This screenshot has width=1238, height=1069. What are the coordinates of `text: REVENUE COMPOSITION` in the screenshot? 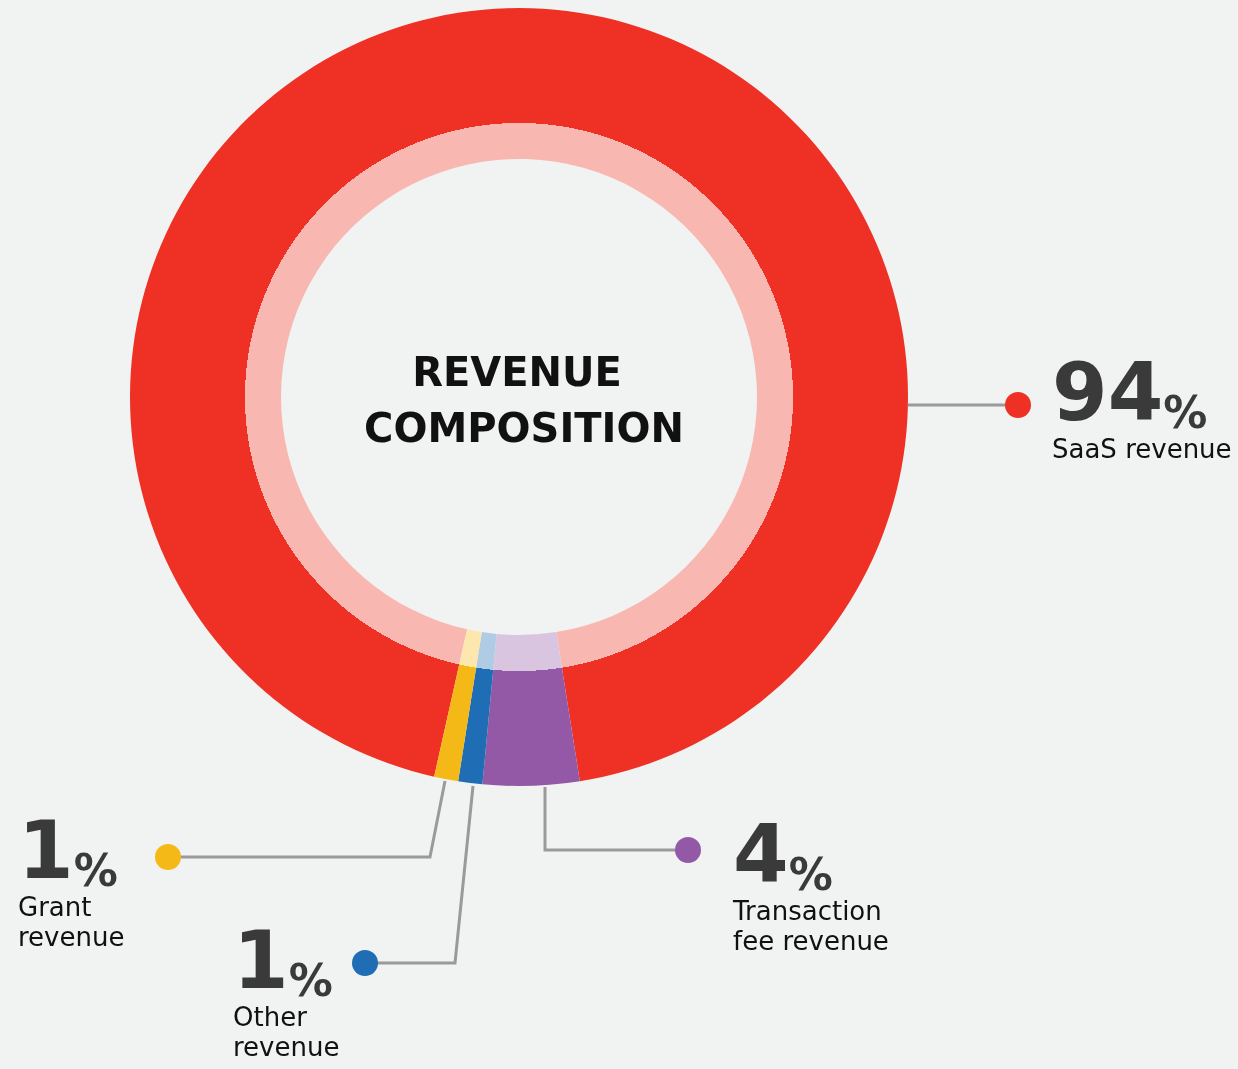 It's located at (524, 400).